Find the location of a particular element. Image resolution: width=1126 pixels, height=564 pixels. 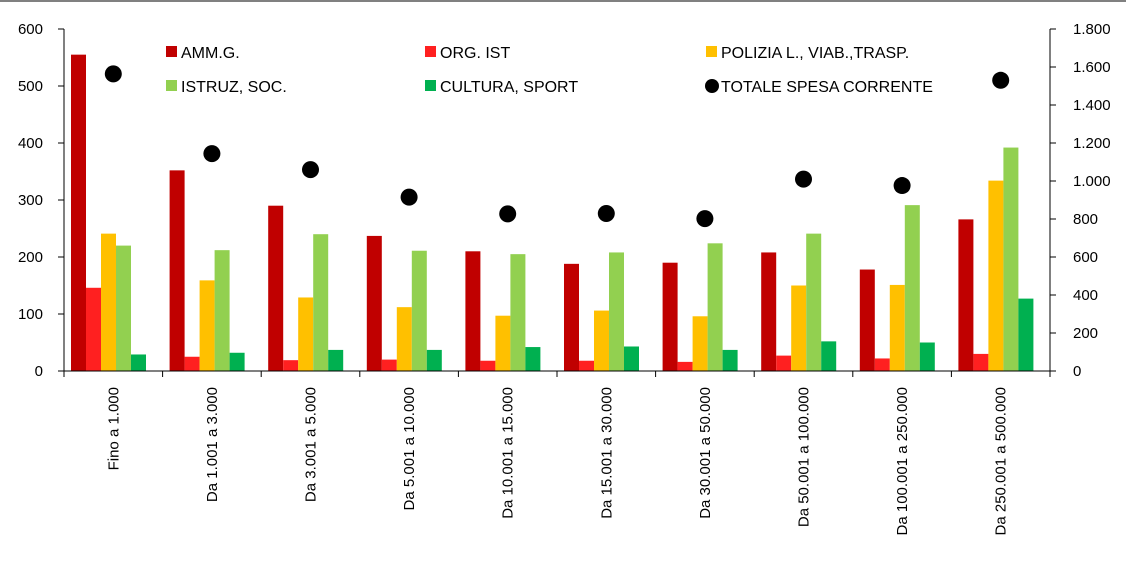

bar-amm-g--5 is located at coordinates (571, 317).